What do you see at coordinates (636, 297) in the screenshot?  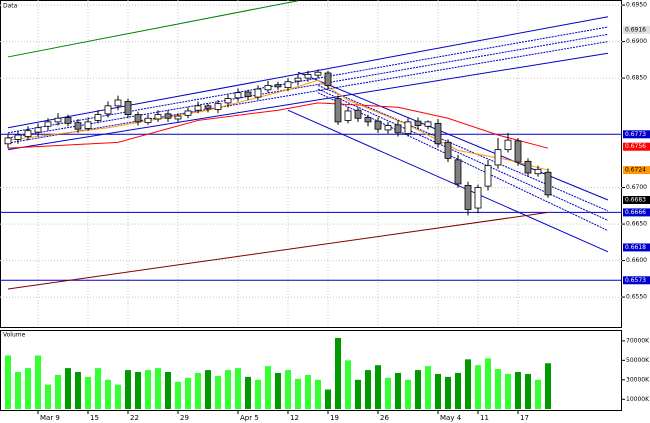 I see `y-tick-label: 0.6550` at bounding box center [636, 297].